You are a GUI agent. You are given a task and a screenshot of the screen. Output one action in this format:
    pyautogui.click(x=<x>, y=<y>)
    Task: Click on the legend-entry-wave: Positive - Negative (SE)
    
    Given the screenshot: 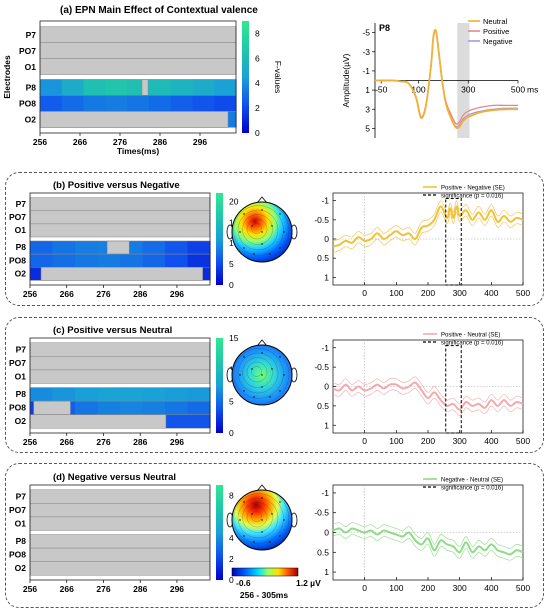 What is the action you would take?
    pyautogui.click(x=473, y=189)
    